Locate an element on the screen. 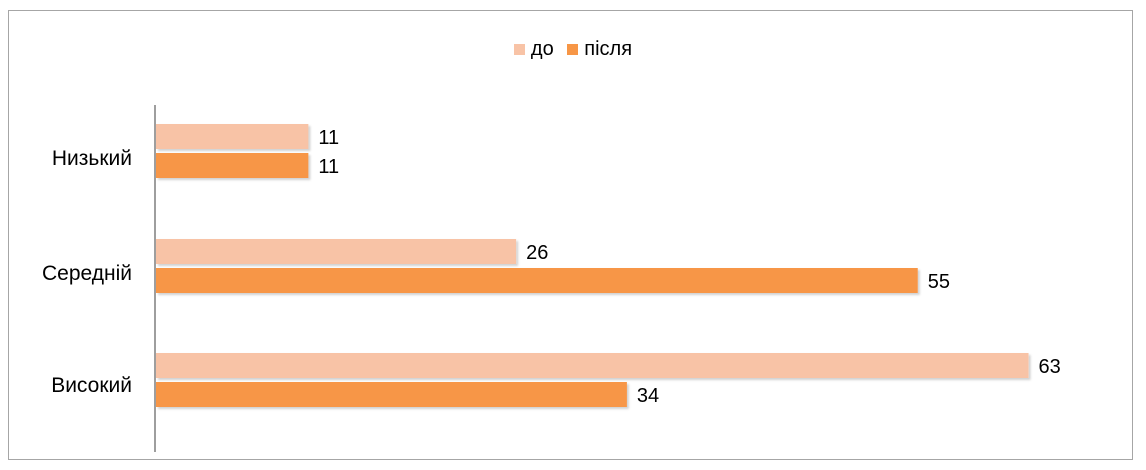 The image size is (1146, 470). data-label: 26 is located at coordinates (537, 253).